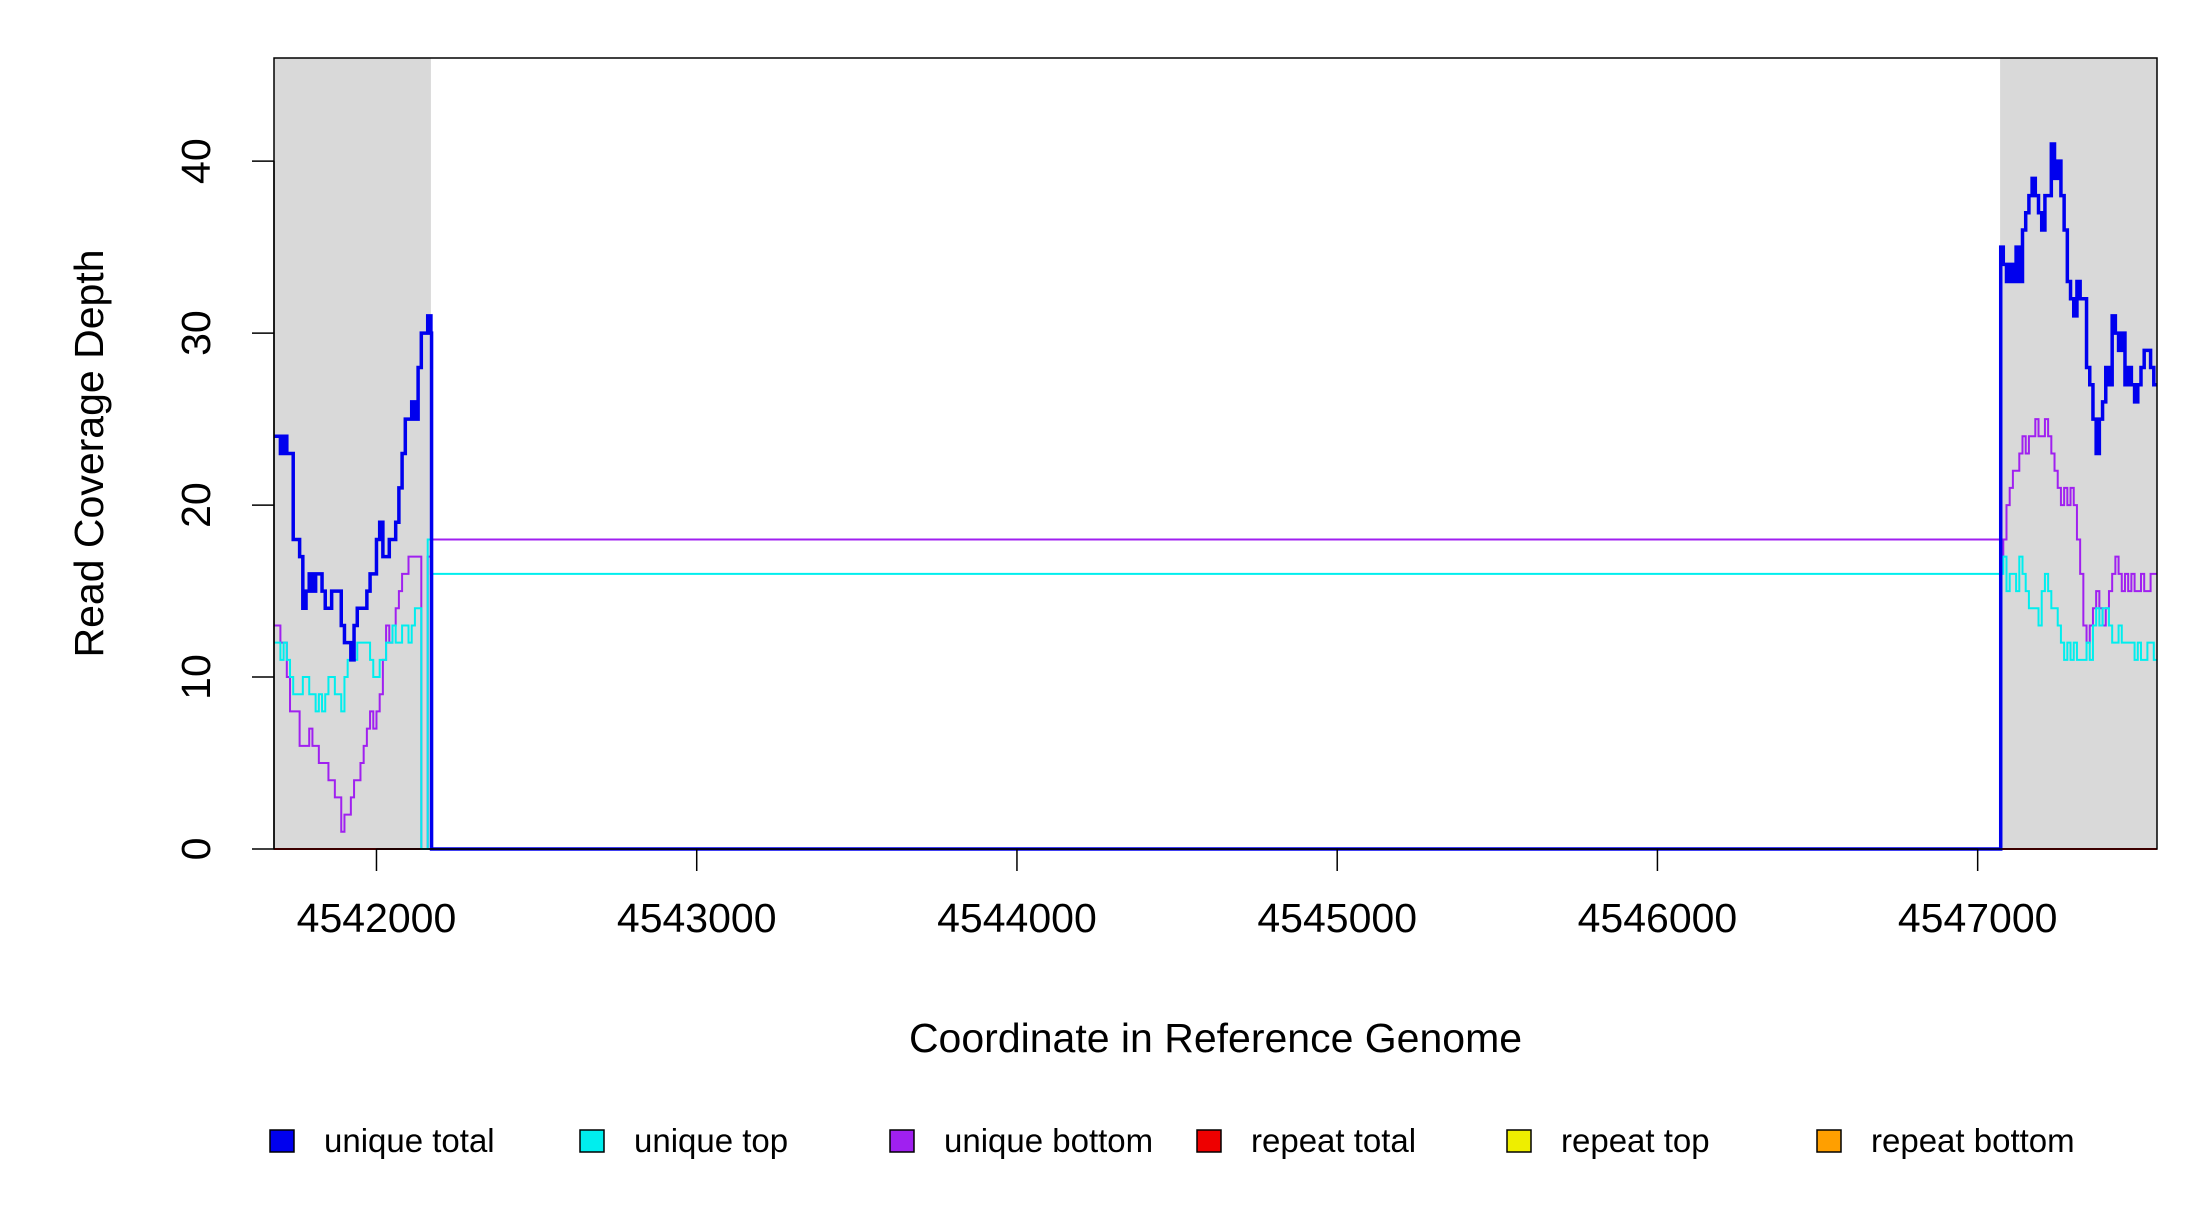 Image resolution: width=2200 pixels, height=1205 pixels. Describe the element at coordinates (1973, 1140) in the screenshot. I see `legend-label: repeat bottom` at that location.